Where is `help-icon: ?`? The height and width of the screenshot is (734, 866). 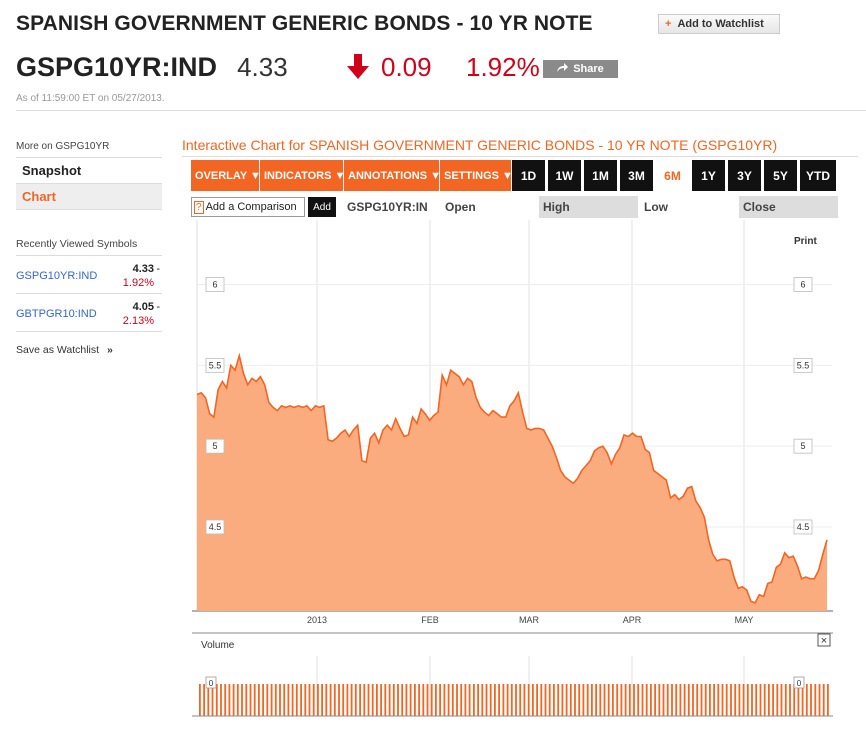
help-icon: ? is located at coordinates (199, 207).